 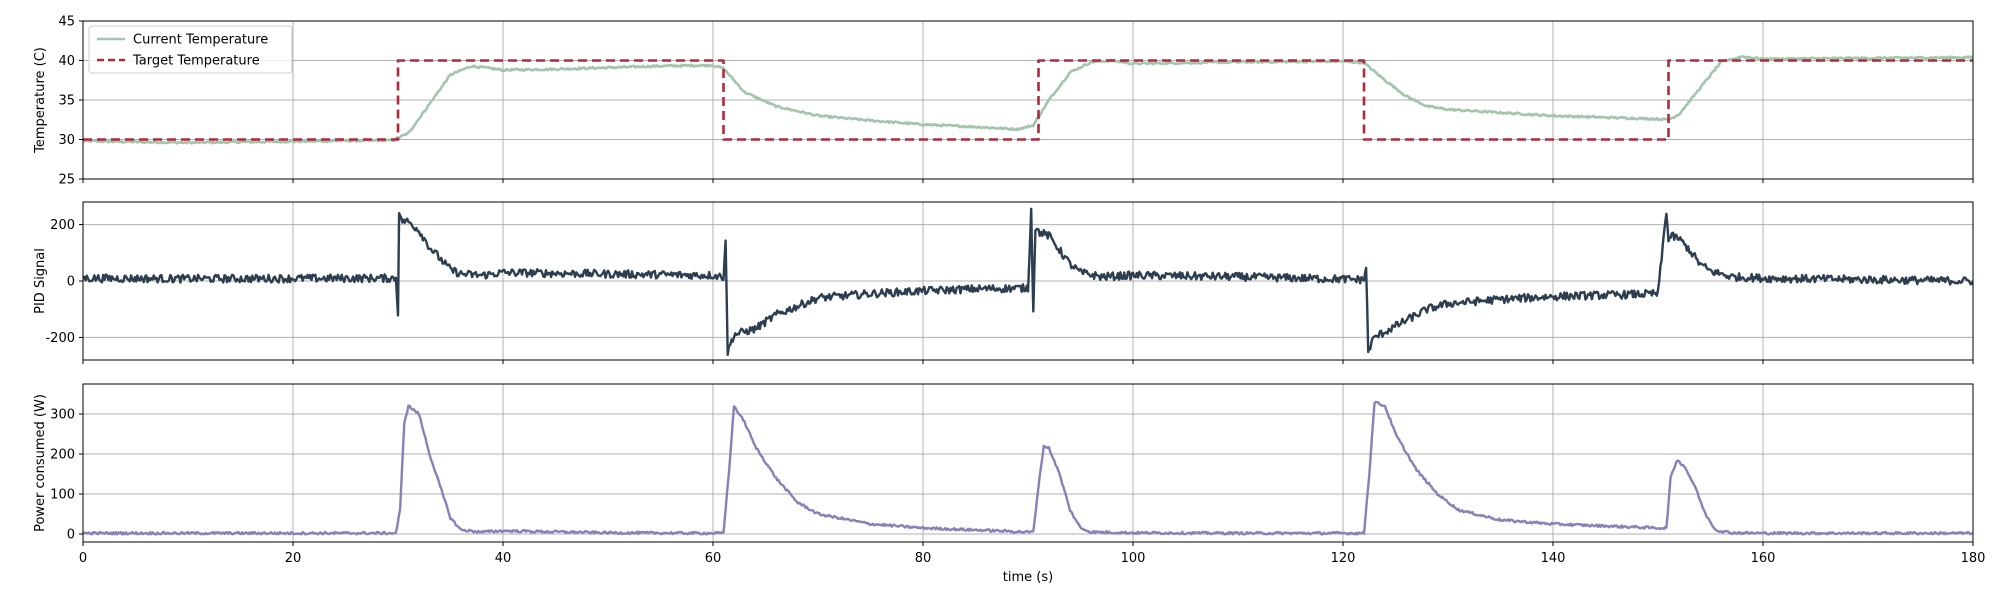 What do you see at coordinates (83, 558) in the screenshot?
I see `x-tick-label: 0` at bounding box center [83, 558].